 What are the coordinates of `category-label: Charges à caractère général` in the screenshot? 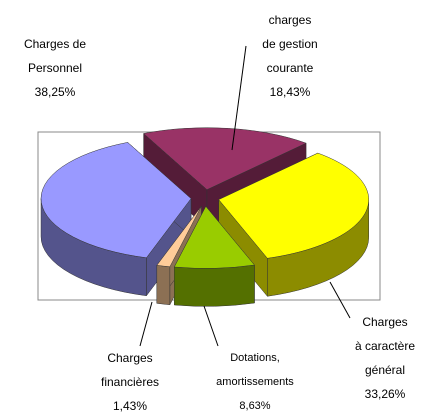 It's located at (385, 346).